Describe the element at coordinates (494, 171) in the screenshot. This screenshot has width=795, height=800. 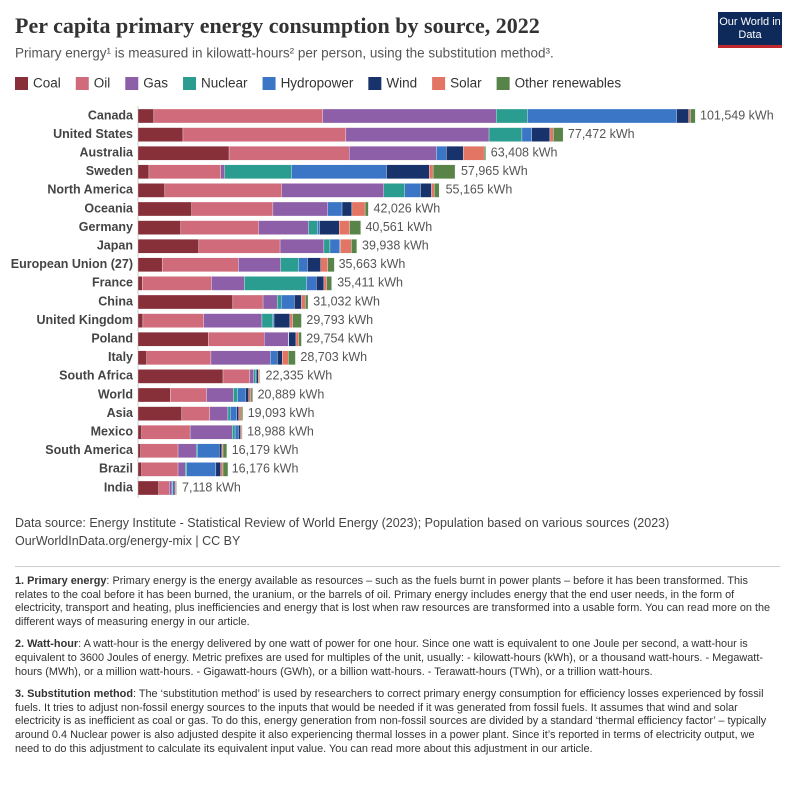
I see `total-label: 57,965 kWh` at that location.